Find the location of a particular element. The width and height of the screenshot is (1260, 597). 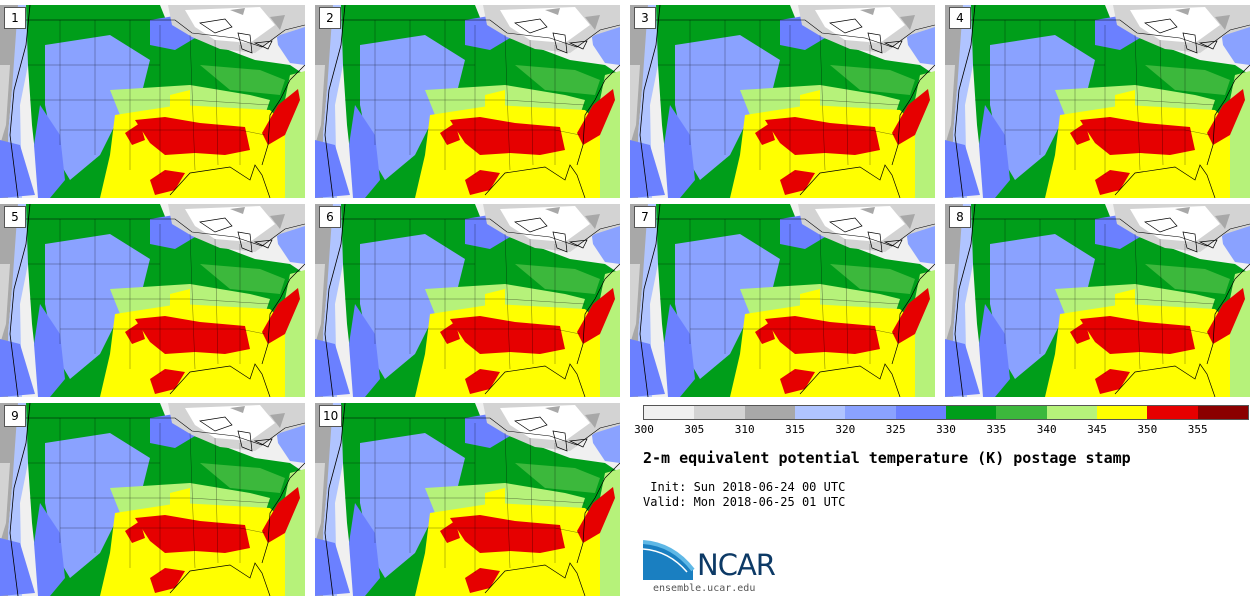

member-panel: 2 is located at coordinates (467, 101).